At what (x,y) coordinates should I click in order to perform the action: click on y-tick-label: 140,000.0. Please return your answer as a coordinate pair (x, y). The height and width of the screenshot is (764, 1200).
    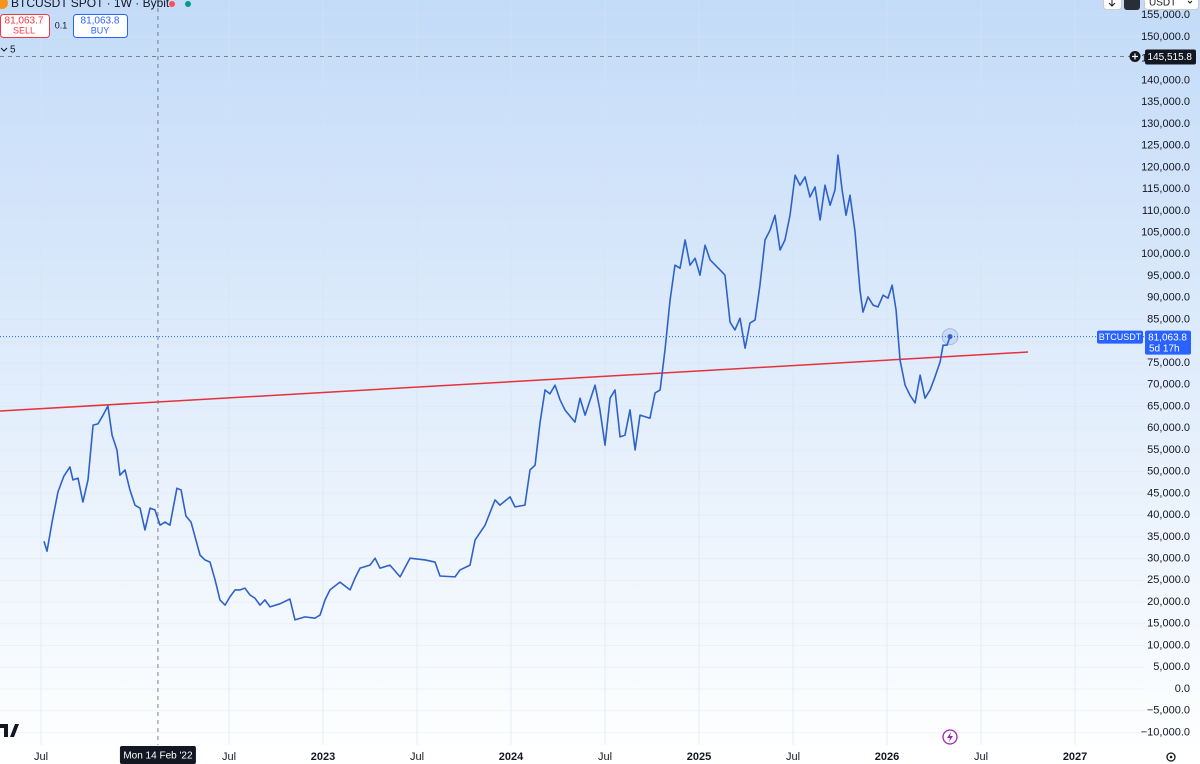
    Looking at the image, I should click on (1165, 80).